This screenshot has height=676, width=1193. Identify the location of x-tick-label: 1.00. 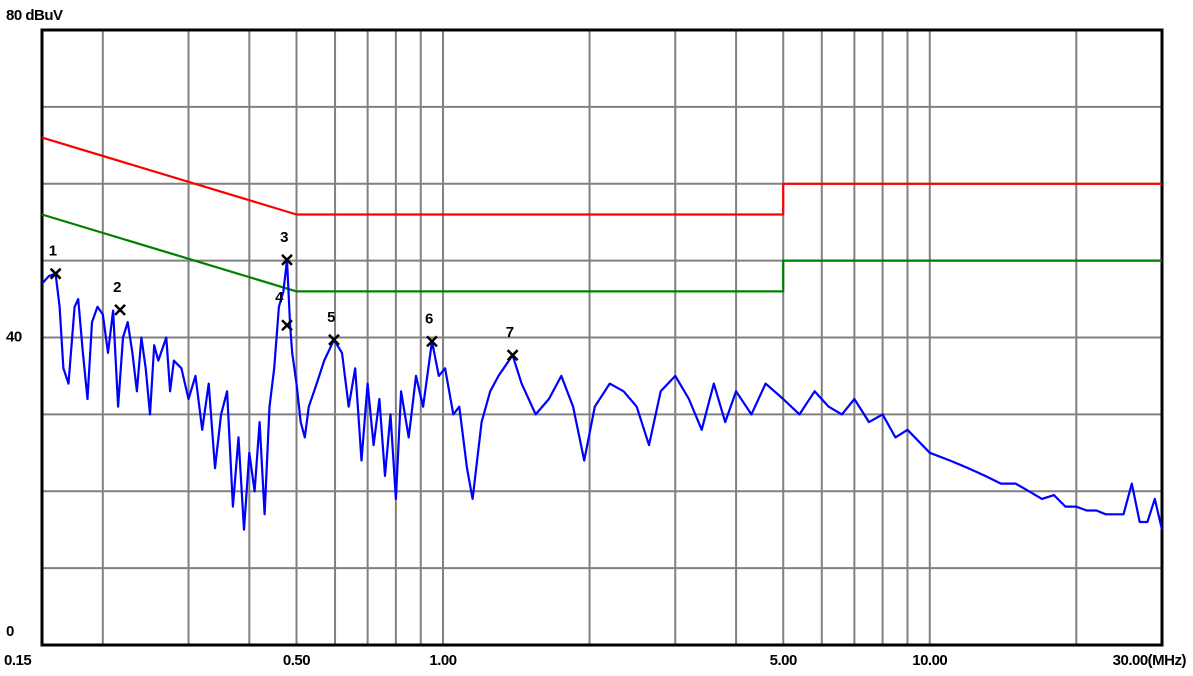
(442, 660).